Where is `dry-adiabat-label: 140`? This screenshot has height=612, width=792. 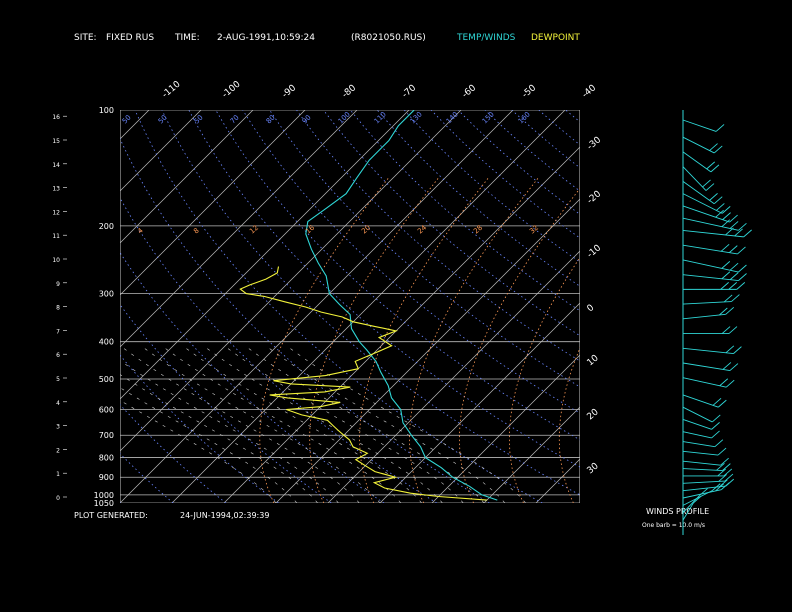 dry-adiabat-label: 140 is located at coordinates (452, 117).